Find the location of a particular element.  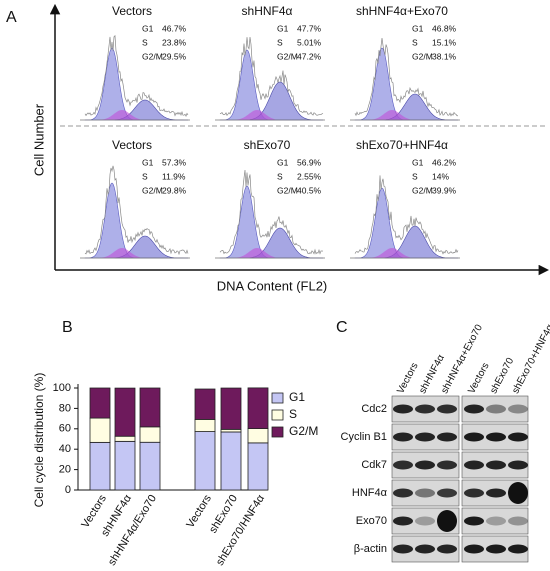

row-label: Cdk7 is located at coordinates (374, 465).